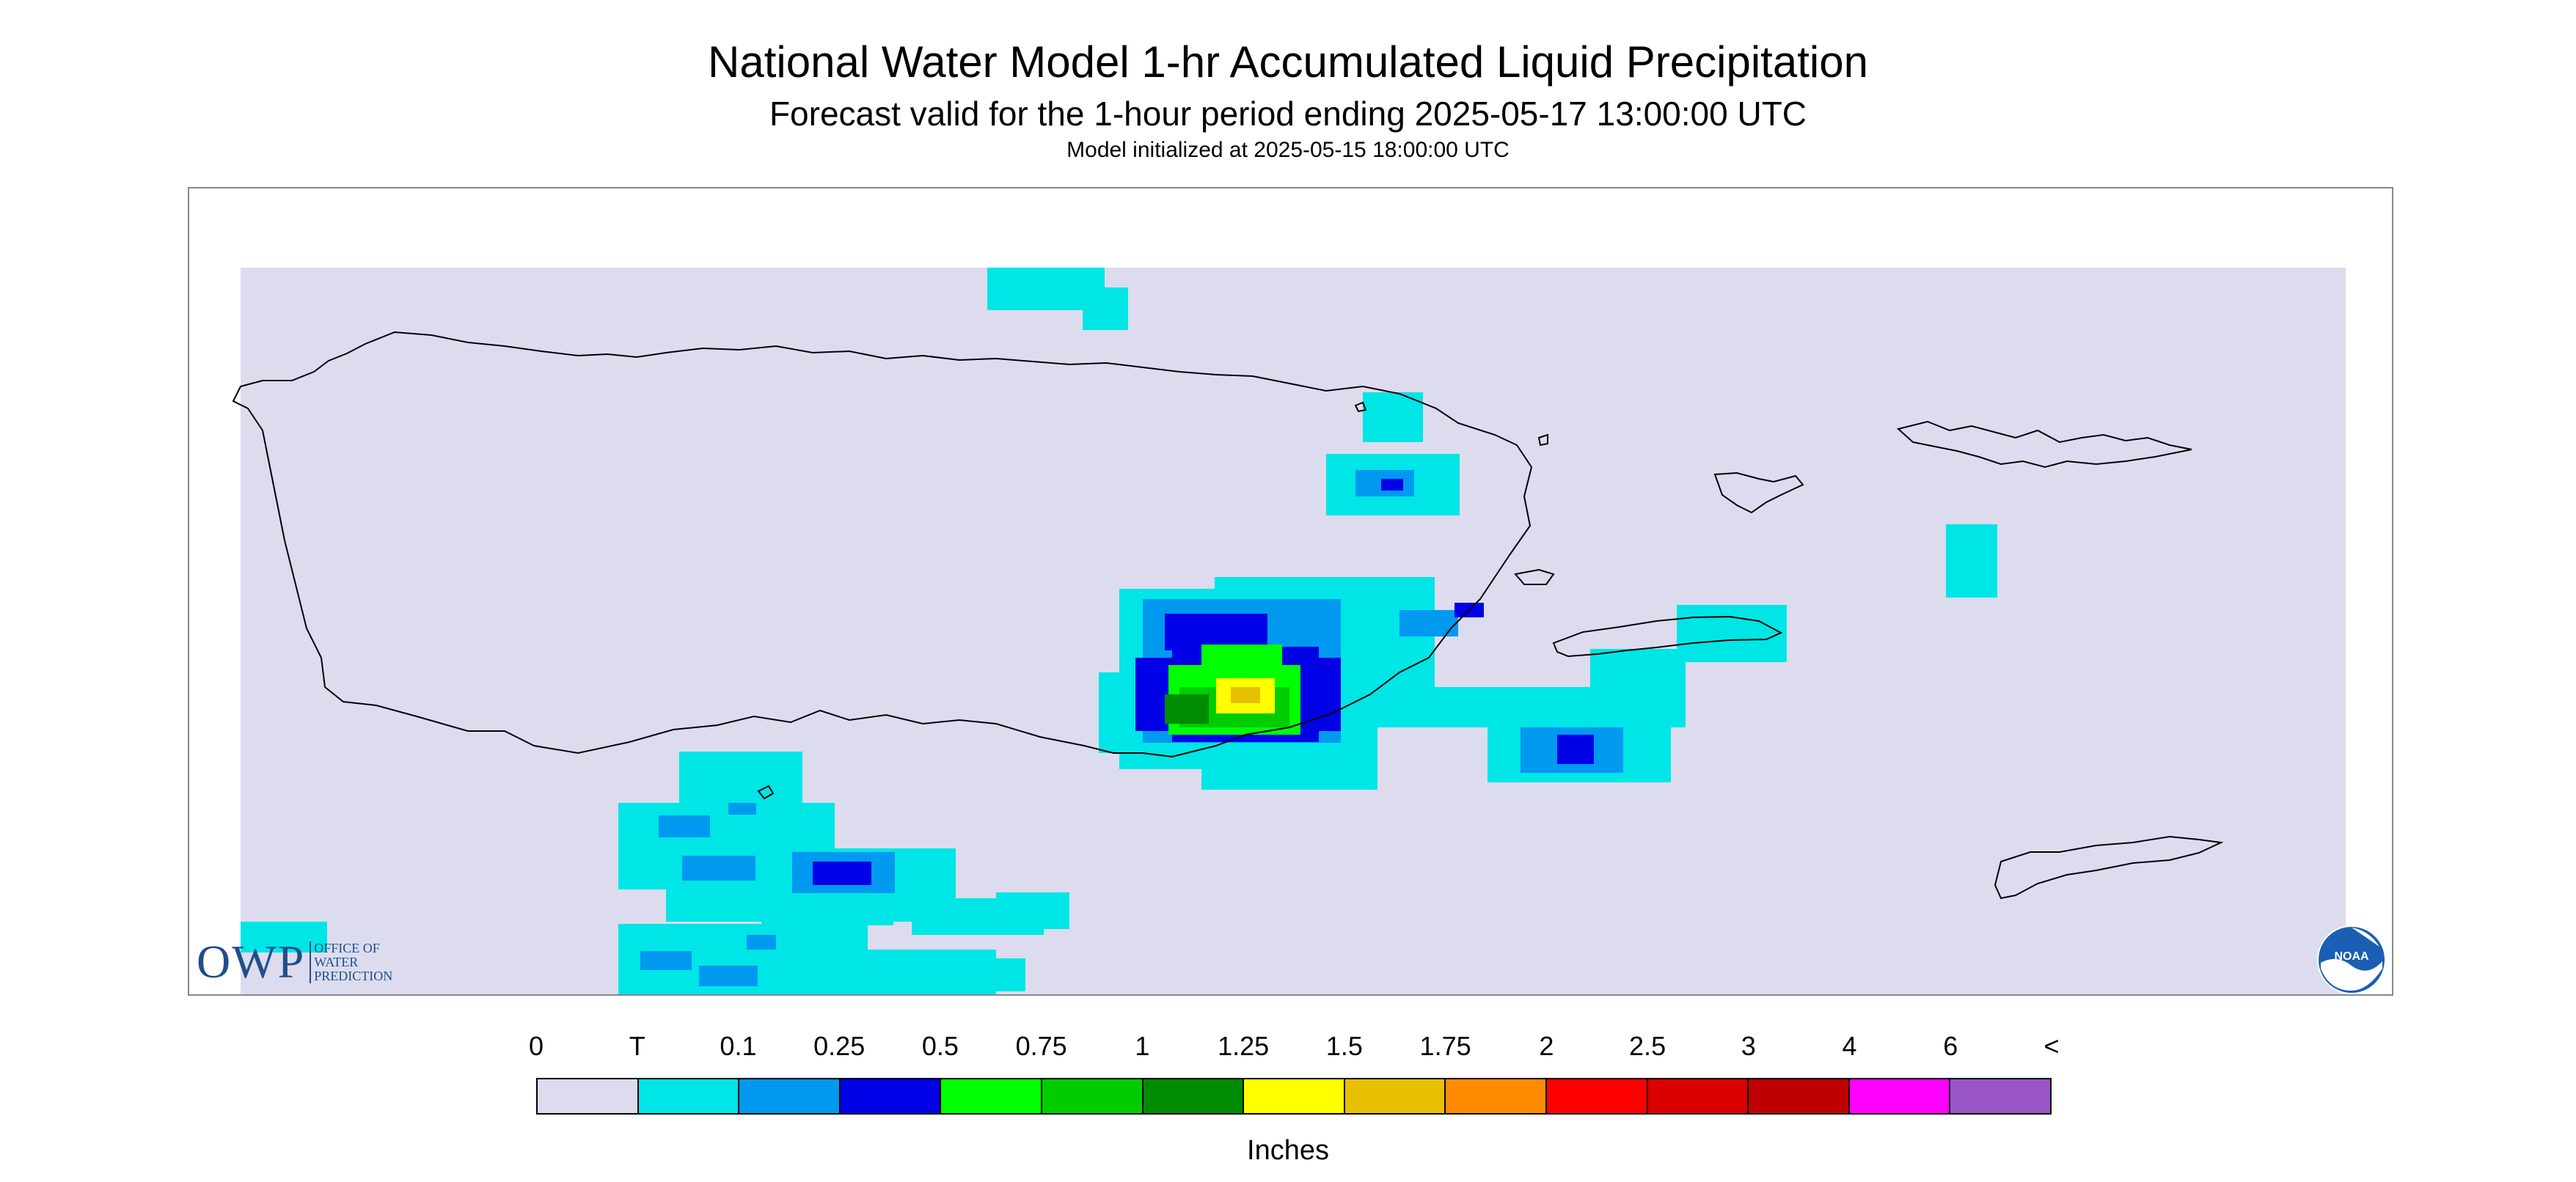 This screenshot has width=2576, height=1182. I want to click on owp-logo-fullname: OFFICE OF WATER PREDICTION, so click(351, 962).